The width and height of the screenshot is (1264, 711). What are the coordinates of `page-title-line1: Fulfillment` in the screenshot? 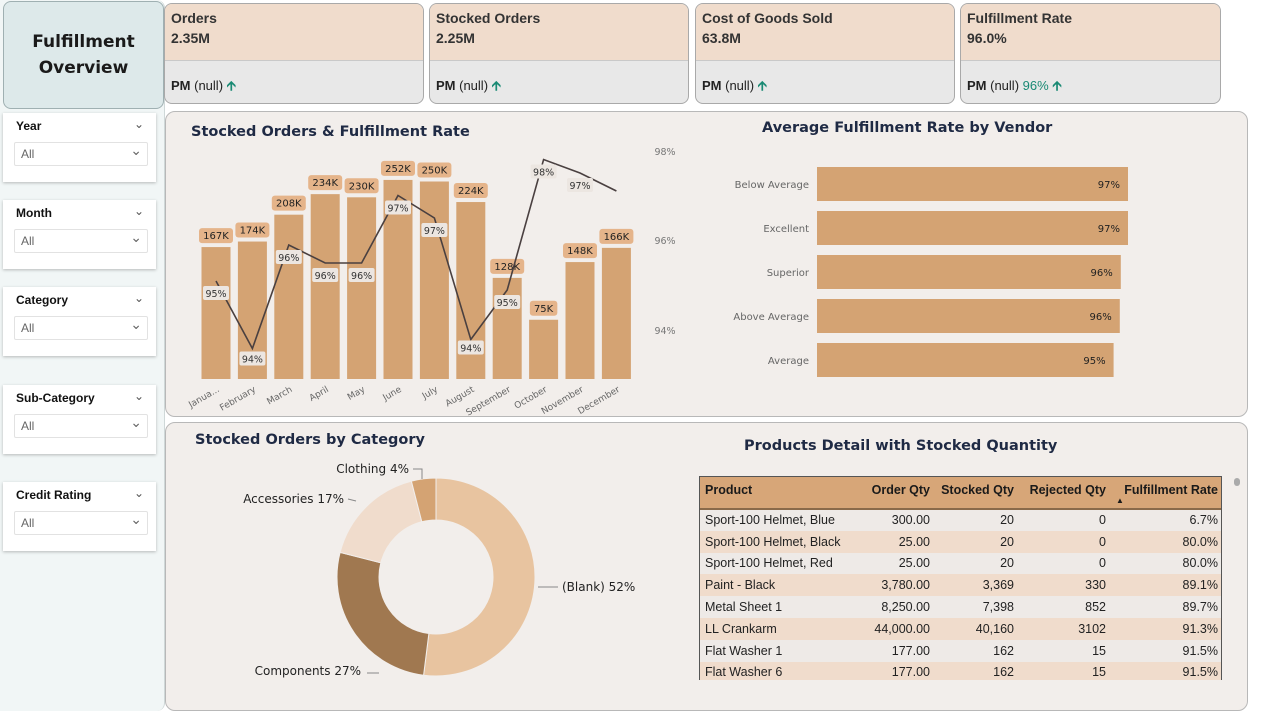 It's located at (83, 42).